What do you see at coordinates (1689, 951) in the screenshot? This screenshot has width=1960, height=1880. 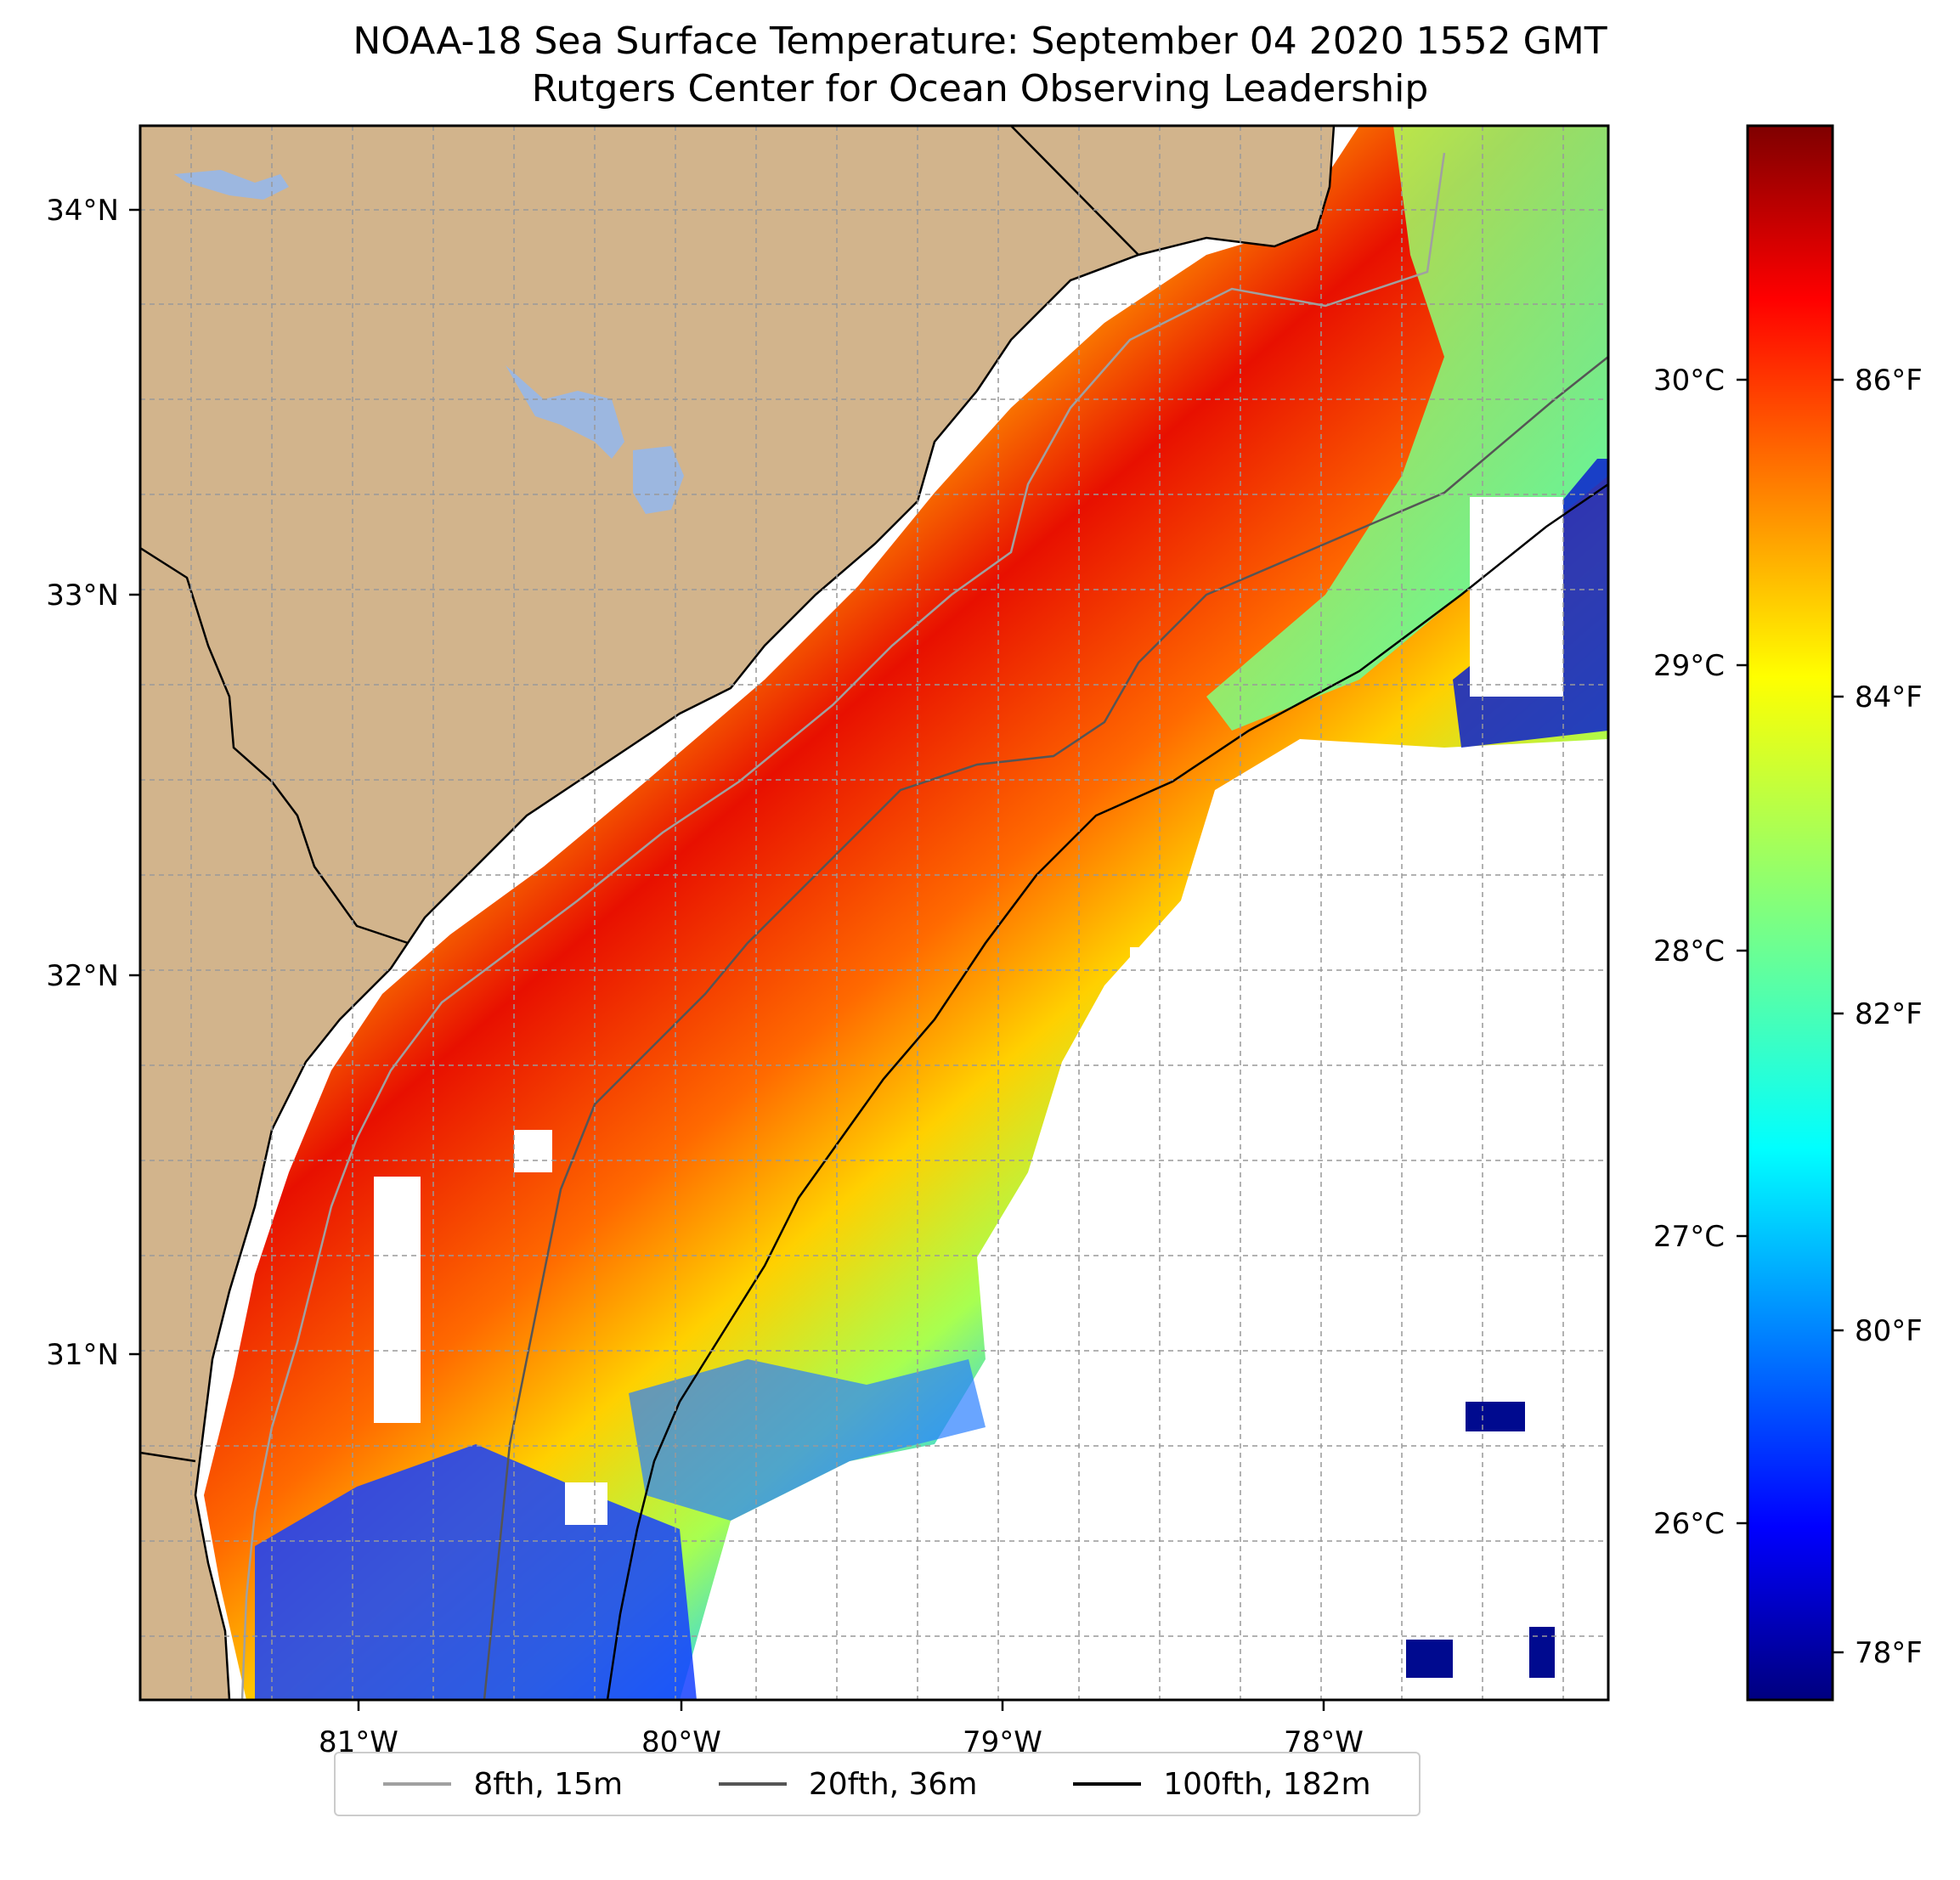 I see `celsius-tick-label: 28°C` at bounding box center [1689, 951].